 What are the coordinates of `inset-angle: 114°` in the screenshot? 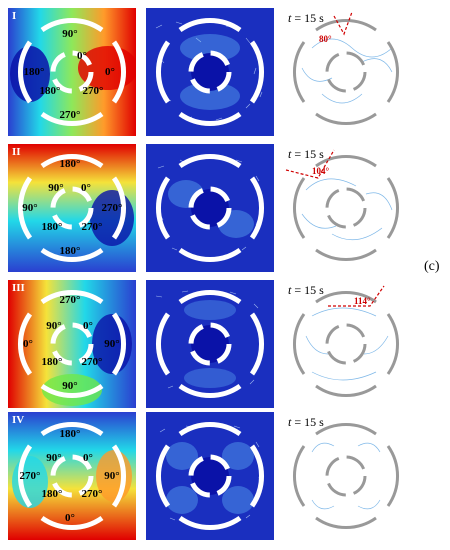 It's located at (362, 301).